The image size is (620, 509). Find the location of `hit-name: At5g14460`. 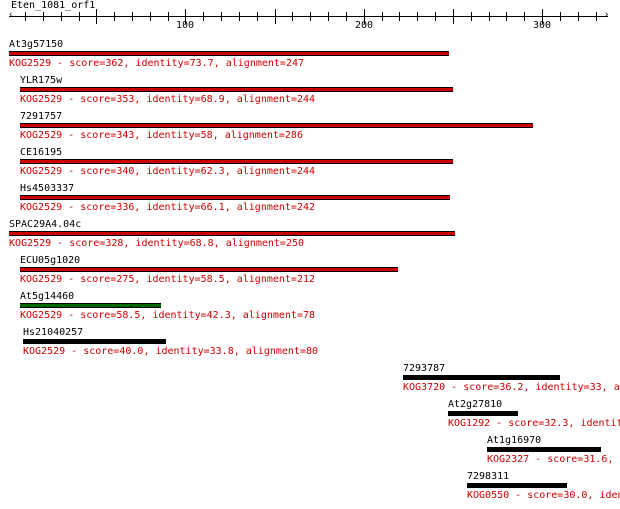

hit-name: At5g14460 is located at coordinates (47, 296).